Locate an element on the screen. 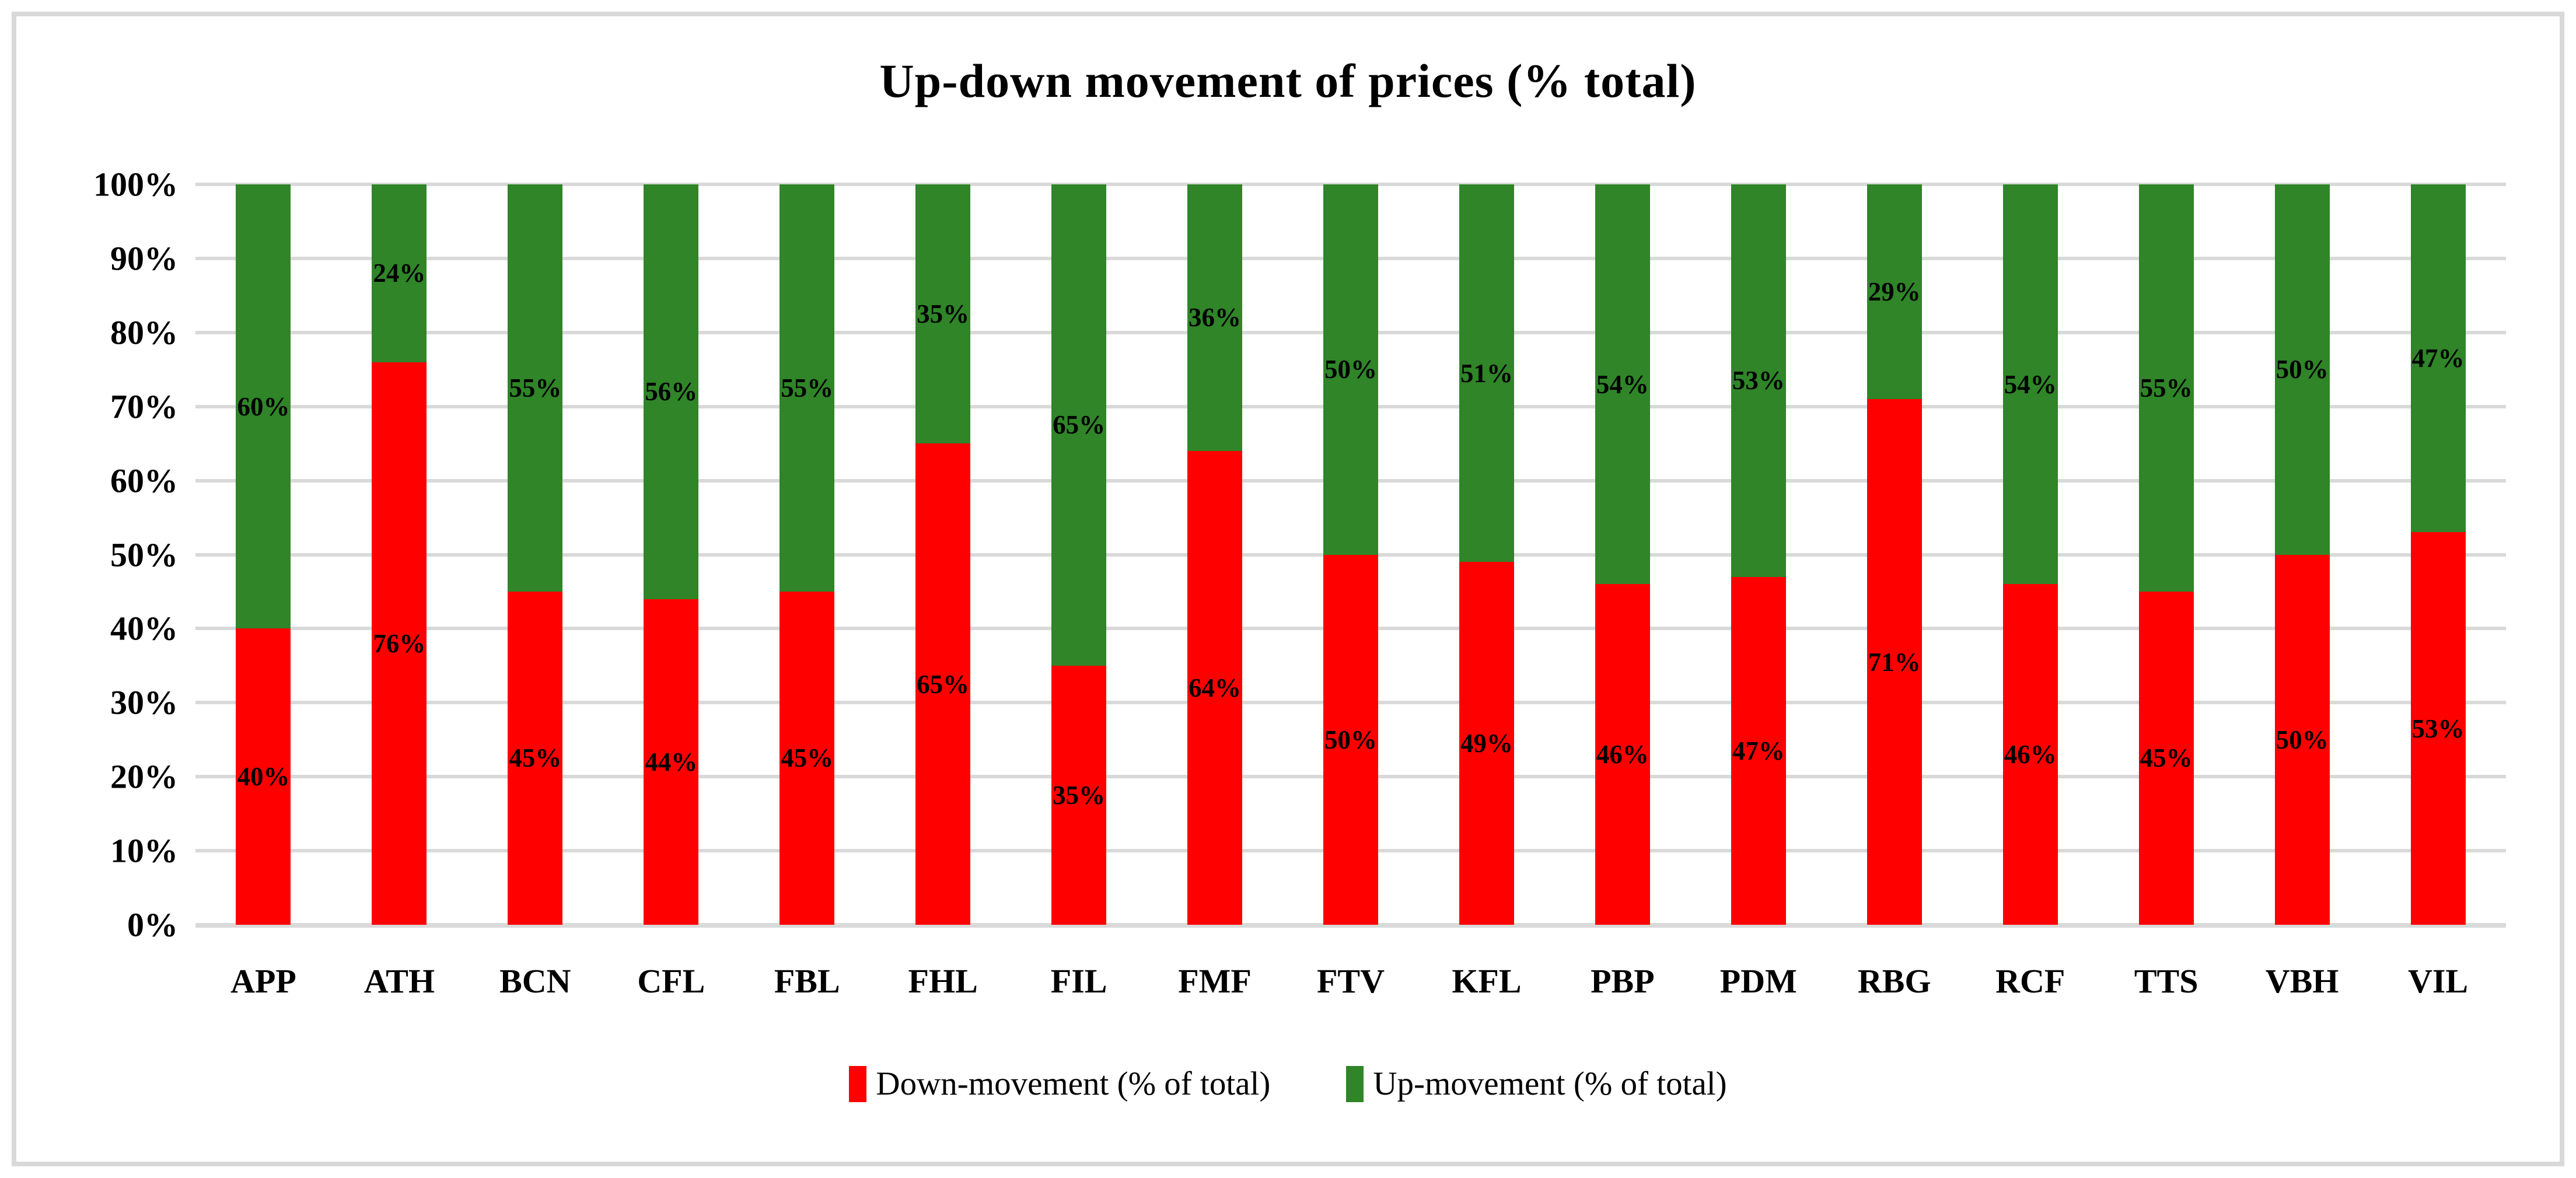 The width and height of the screenshot is (2576, 1178). bar-TTS: 45% 55% is located at coordinates (2166, 554).